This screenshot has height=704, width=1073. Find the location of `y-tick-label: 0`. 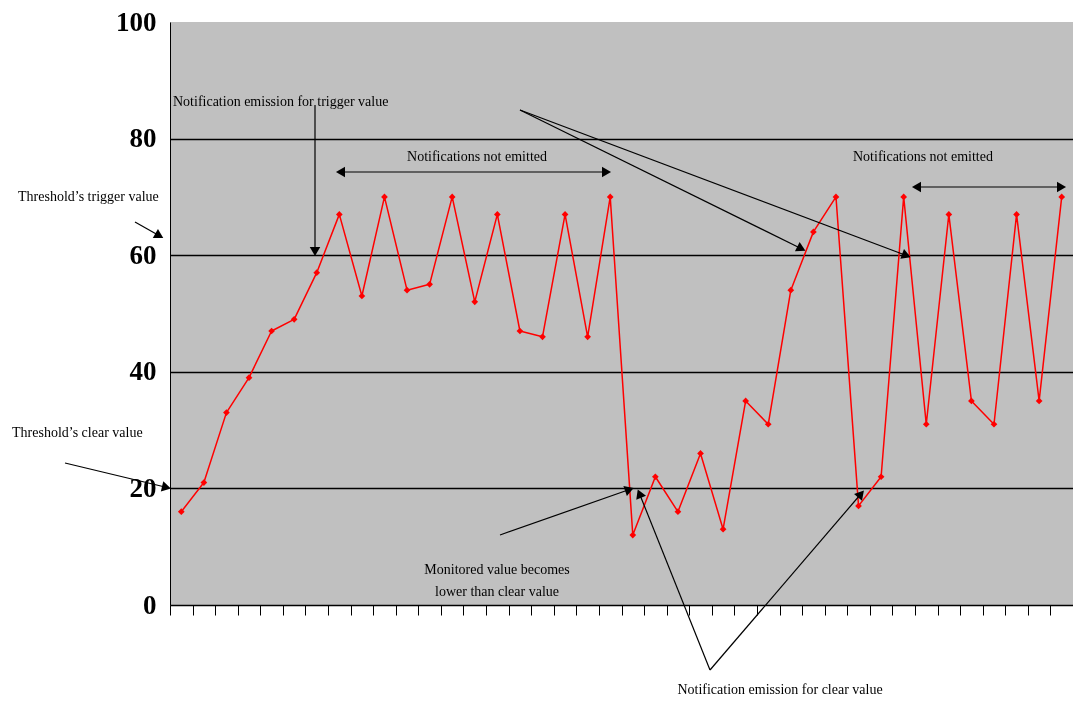

y-tick-label: 0 is located at coordinates (150, 604).